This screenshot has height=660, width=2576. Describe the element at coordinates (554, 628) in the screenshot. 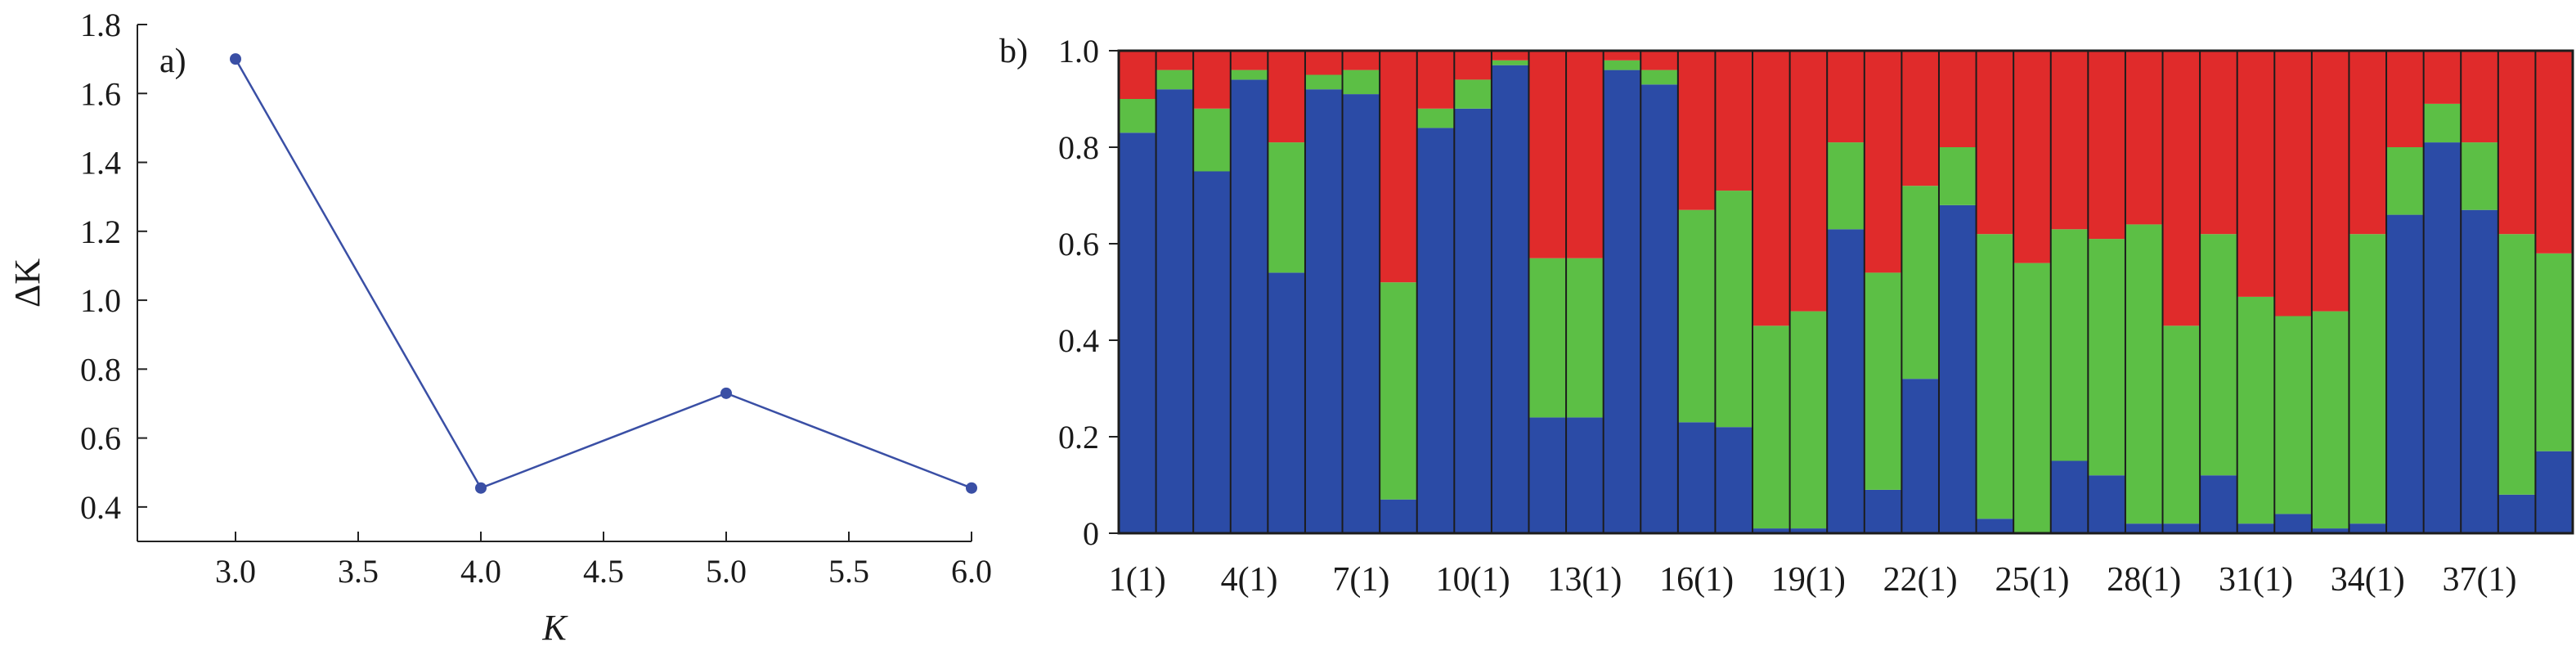

I see `x-axis-label: K` at that location.